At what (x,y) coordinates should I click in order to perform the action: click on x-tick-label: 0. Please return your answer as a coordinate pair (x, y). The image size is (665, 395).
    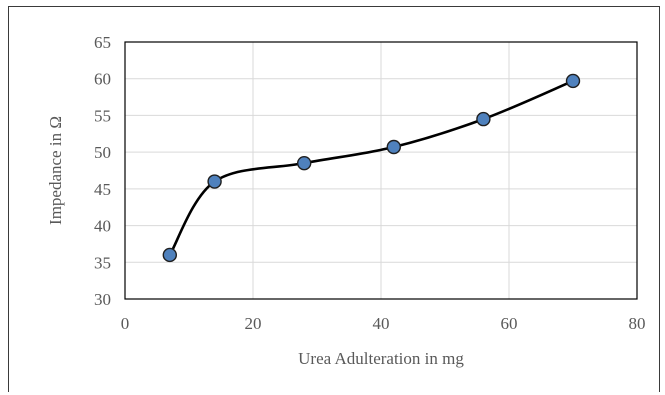
    Looking at the image, I should click on (125, 323).